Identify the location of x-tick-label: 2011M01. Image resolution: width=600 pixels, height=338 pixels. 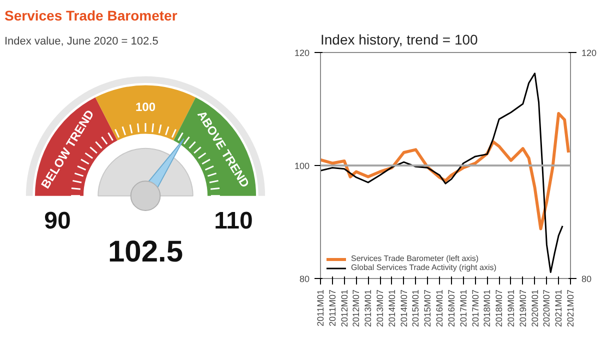
(321, 307).